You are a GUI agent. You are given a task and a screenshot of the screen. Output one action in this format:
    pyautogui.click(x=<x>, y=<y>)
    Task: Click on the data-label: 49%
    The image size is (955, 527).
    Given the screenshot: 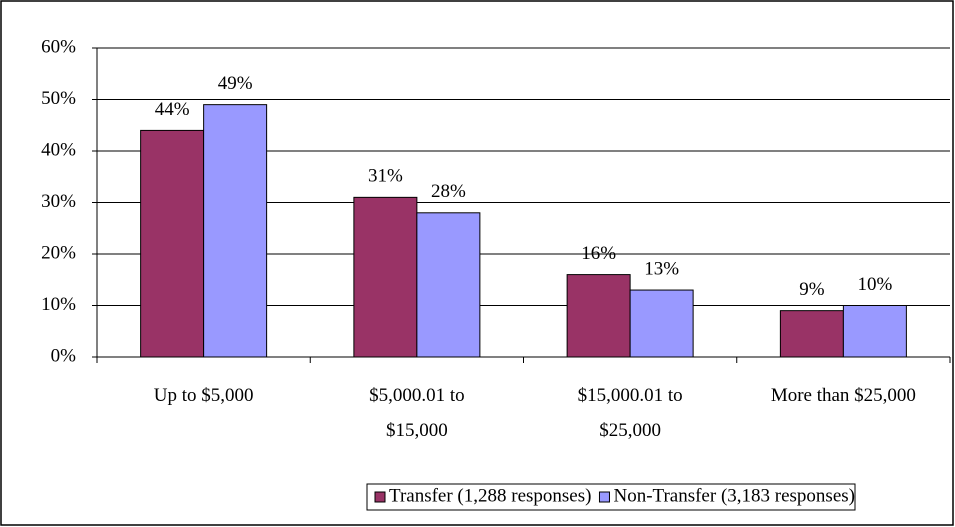 What is the action you would take?
    pyautogui.click(x=235, y=83)
    